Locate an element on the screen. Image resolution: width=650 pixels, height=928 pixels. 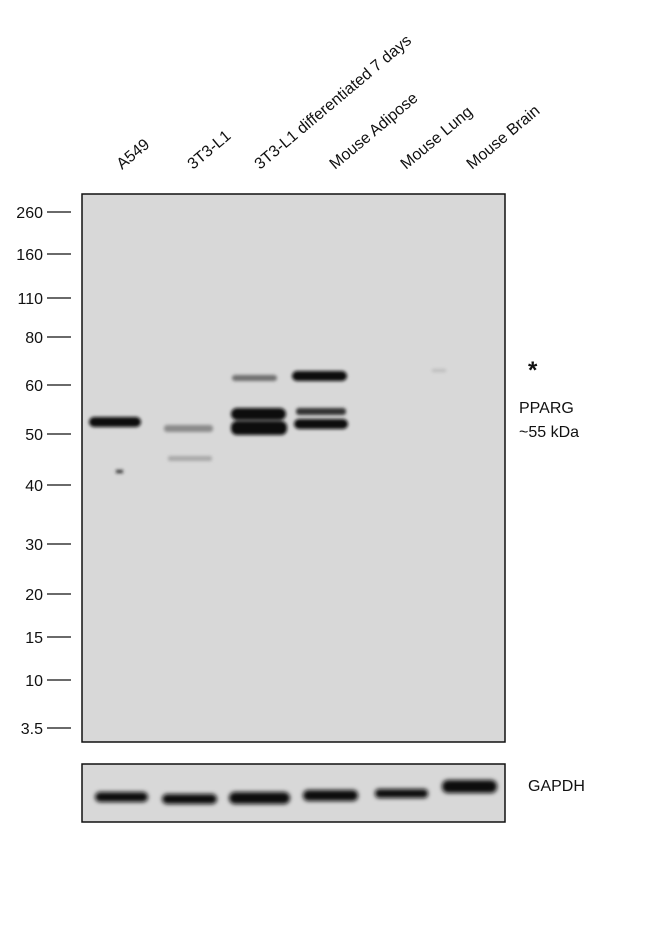
loading-control-label: GAPDH is located at coordinates (556, 786).